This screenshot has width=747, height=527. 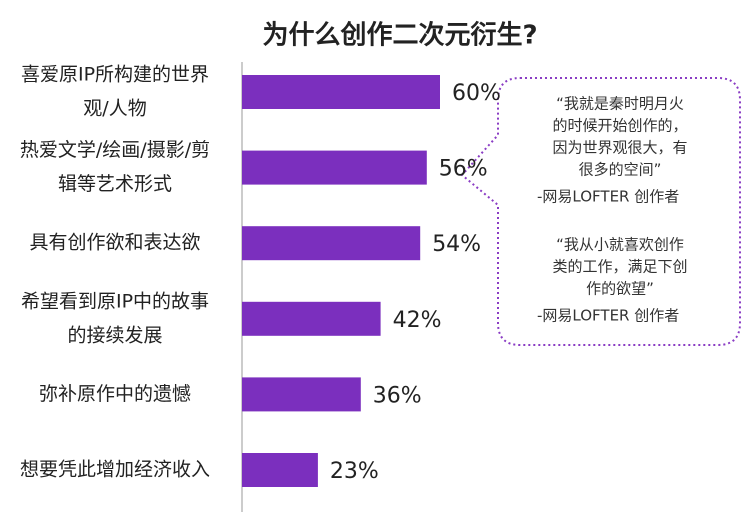 What do you see at coordinates (620, 104) in the screenshot?
I see `quote-line: “我就是秦时明月火` at bounding box center [620, 104].